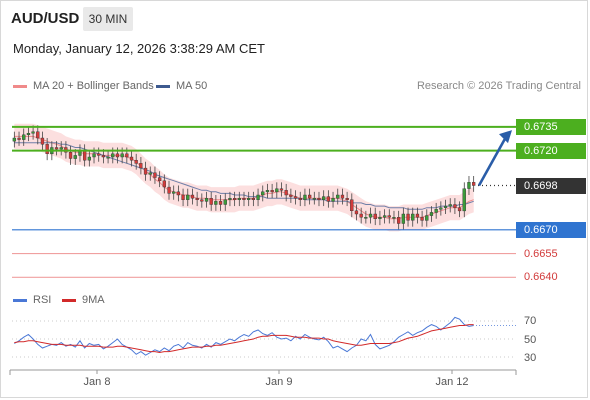 This screenshot has height=400, width=590. I want to click on ma50-legend-label: MA 50, so click(192, 86).